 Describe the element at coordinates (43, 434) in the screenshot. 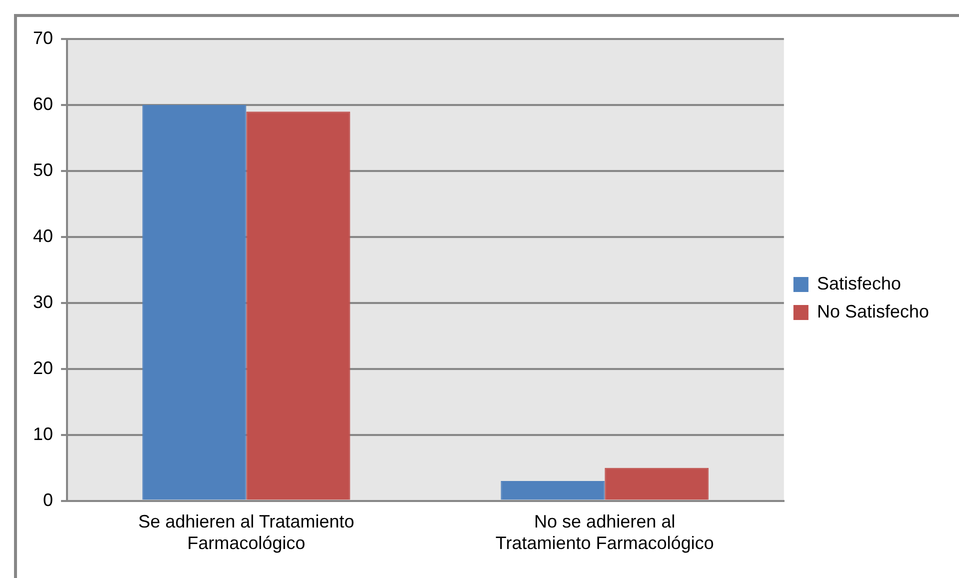

I see `y-tick-label: 10` at that location.